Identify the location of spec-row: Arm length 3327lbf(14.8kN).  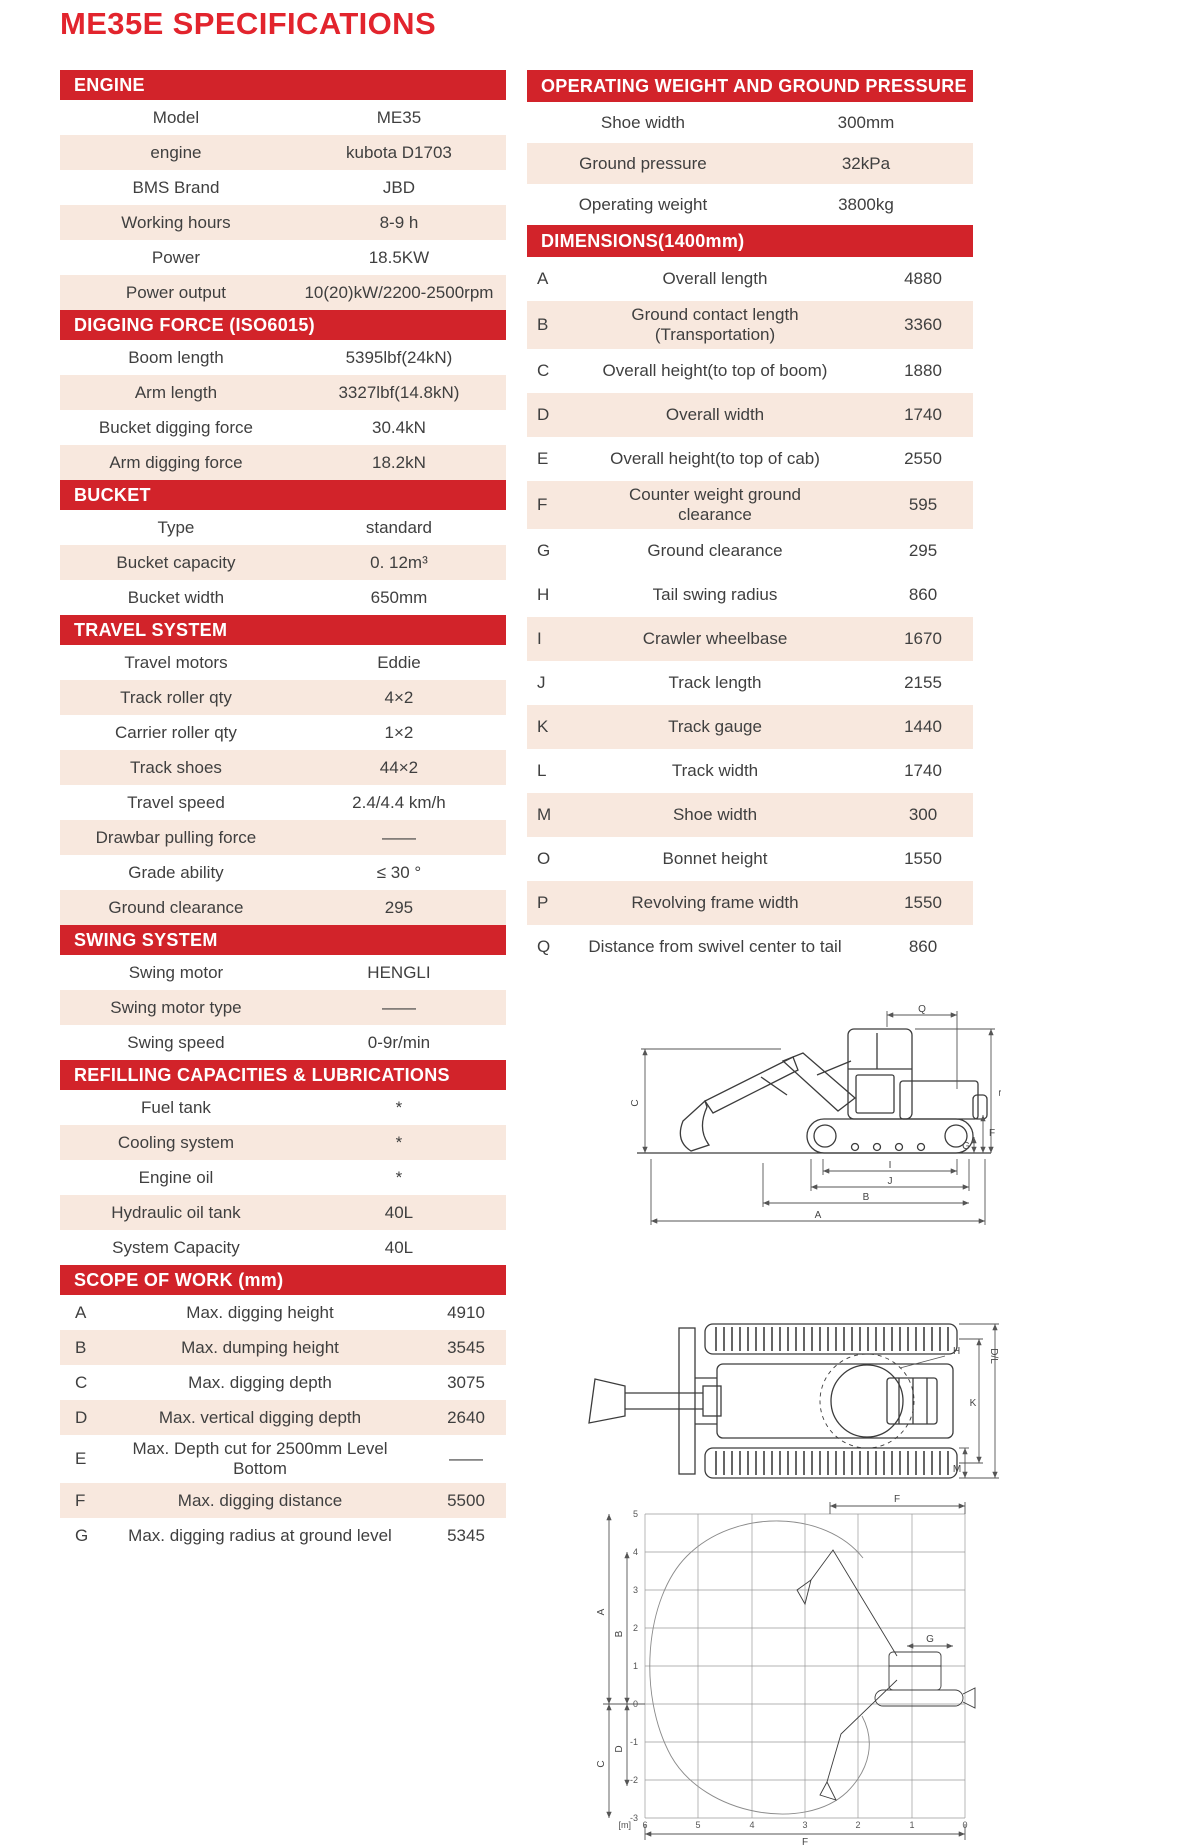
(283, 392).